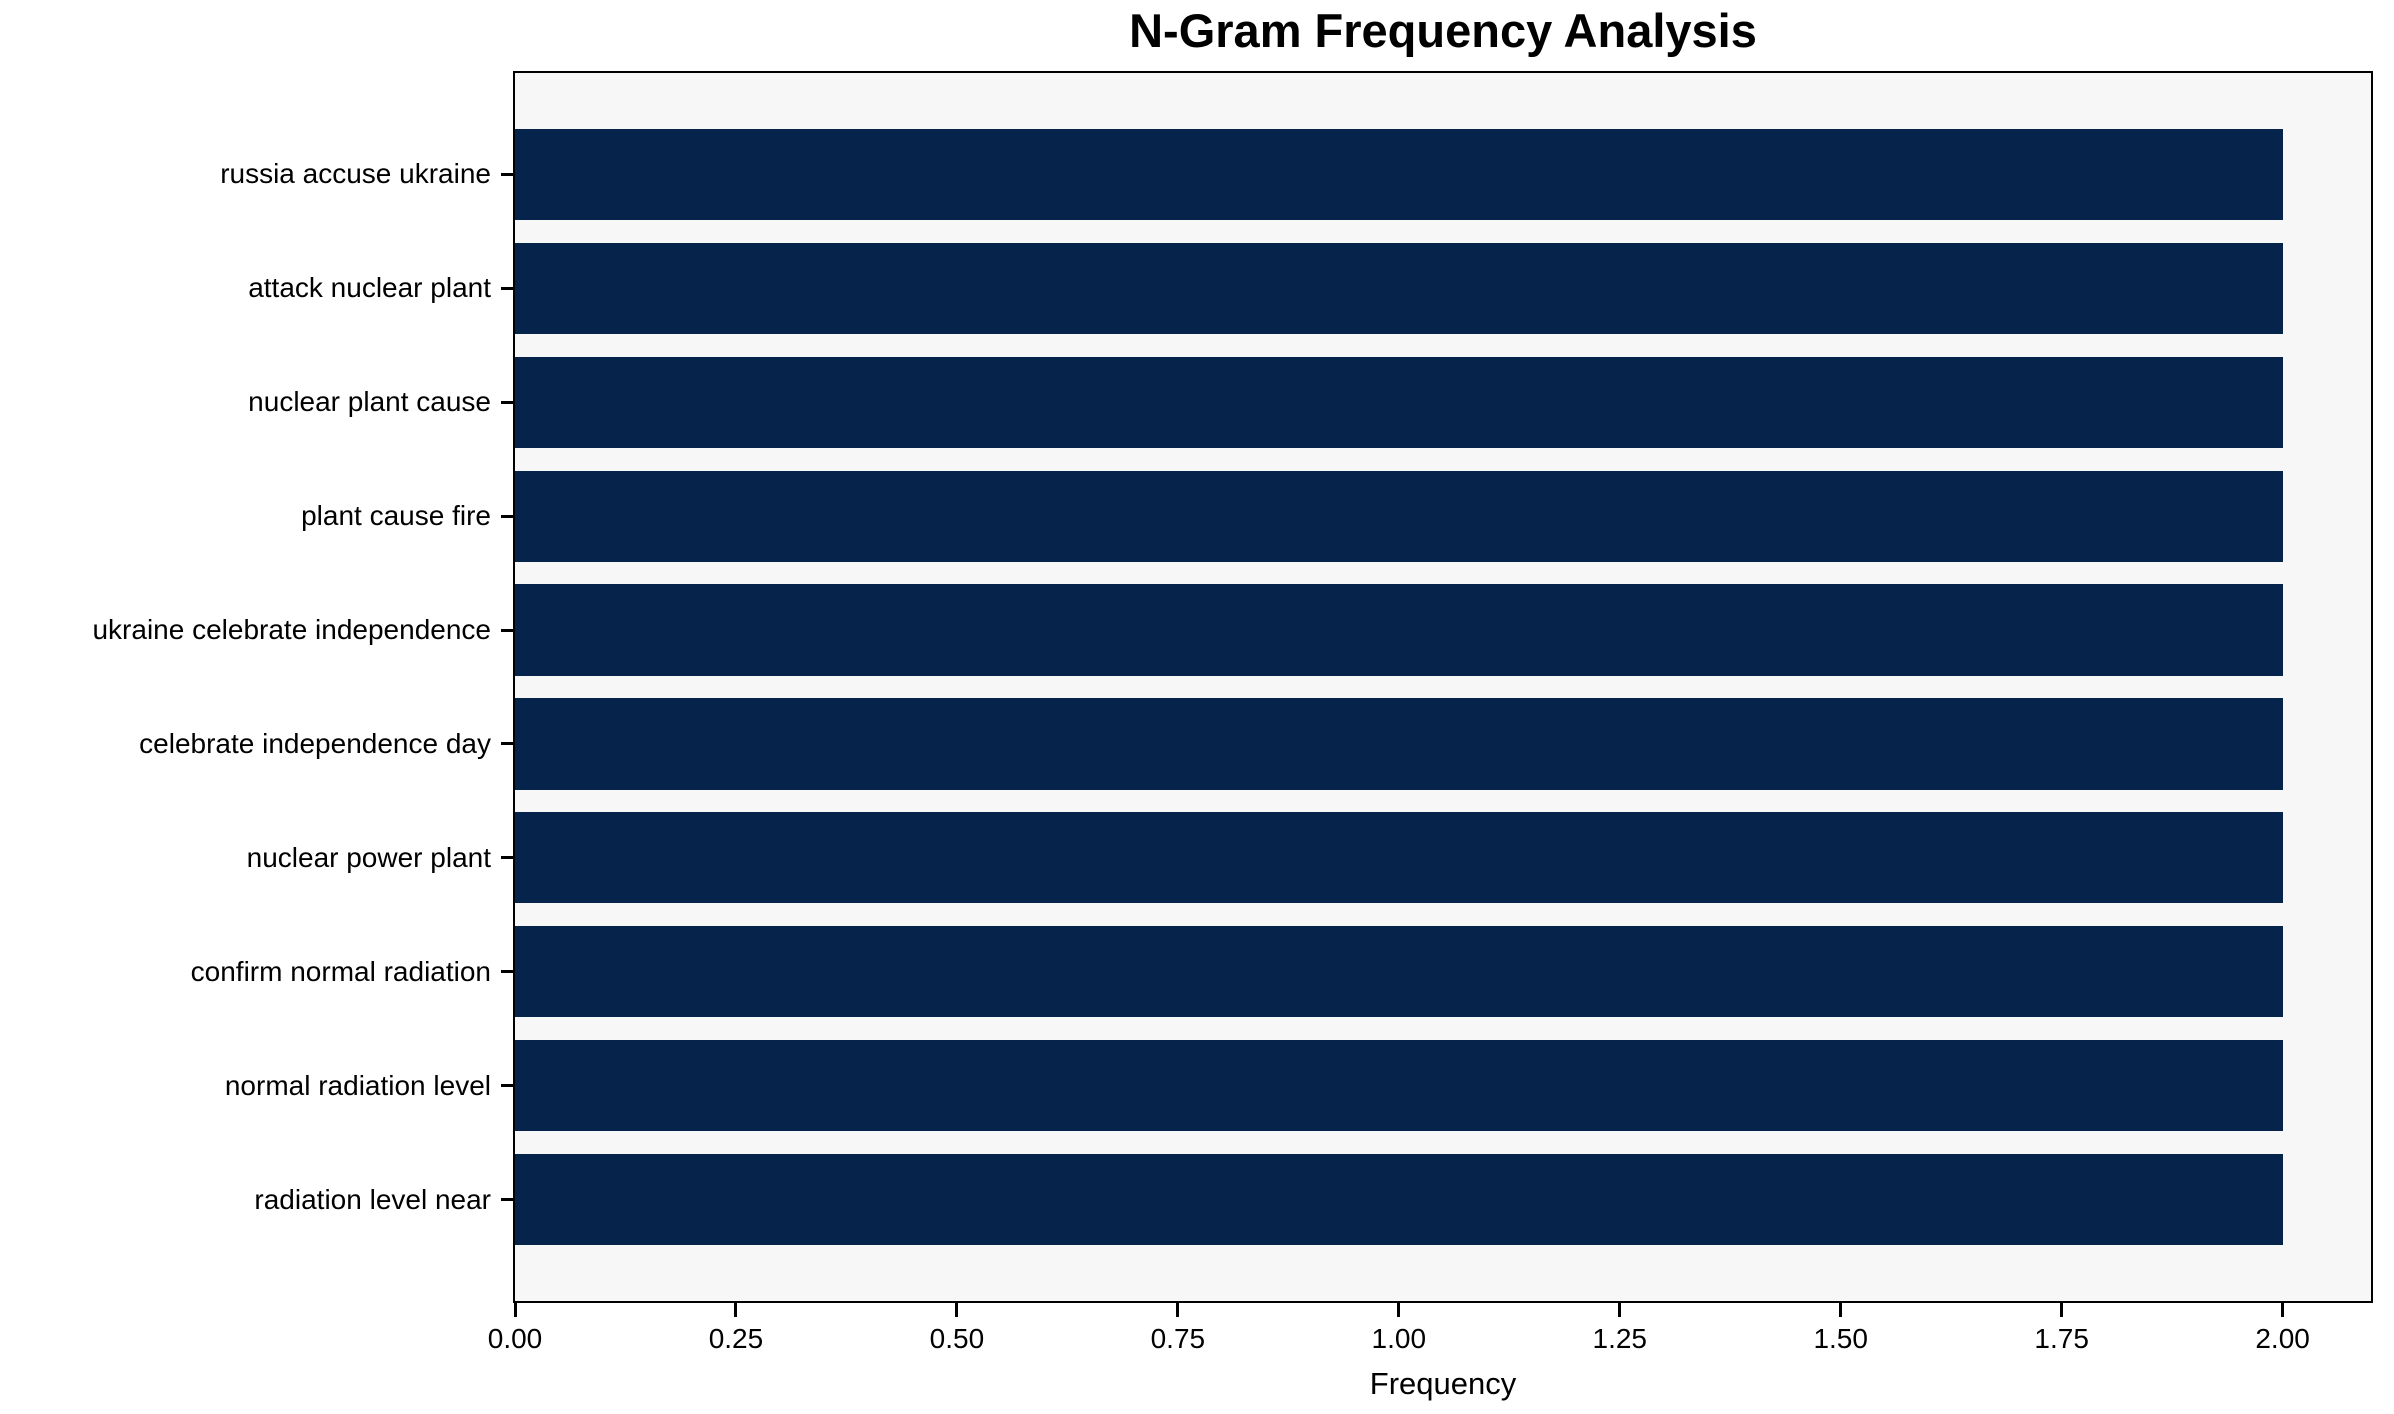 This screenshot has height=1414, width=2394. What do you see at coordinates (340, 971) in the screenshot?
I see `y-tick-label: confirm normal radiation` at bounding box center [340, 971].